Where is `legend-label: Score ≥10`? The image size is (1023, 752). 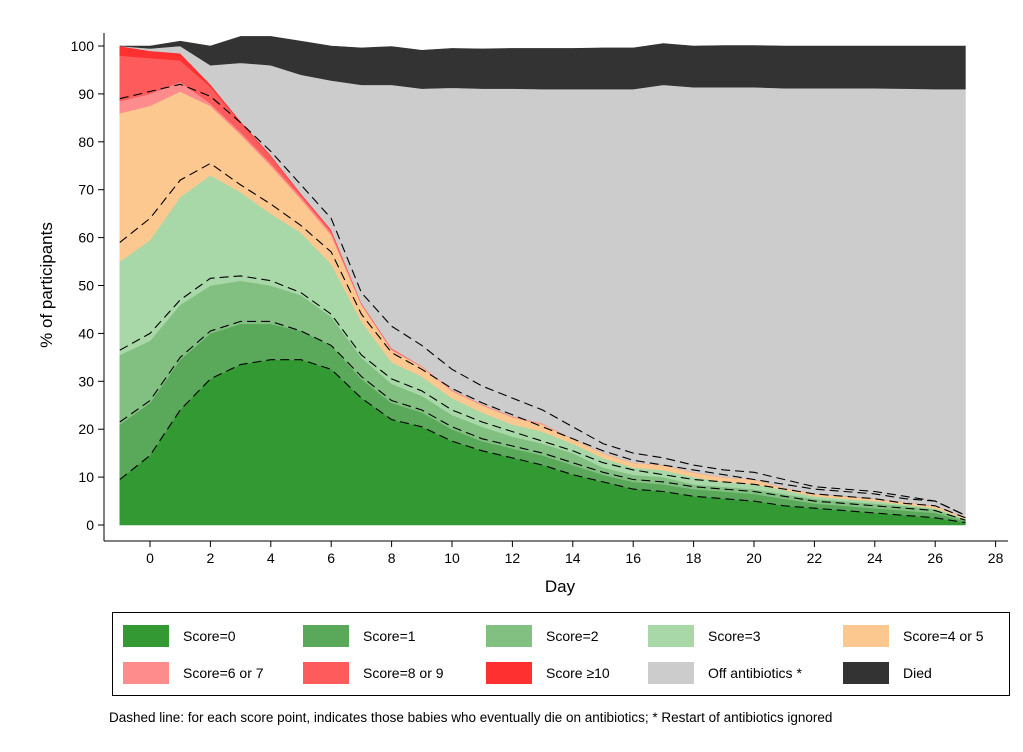
legend-label: Score ≥10 is located at coordinates (578, 673).